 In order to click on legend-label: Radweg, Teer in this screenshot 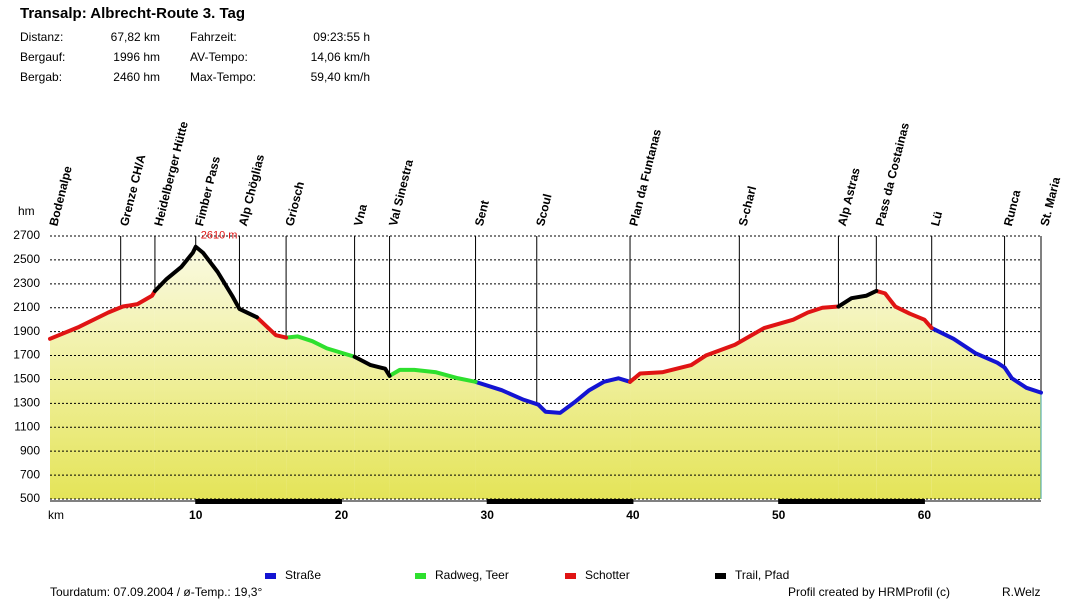, I will do `click(472, 575)`.